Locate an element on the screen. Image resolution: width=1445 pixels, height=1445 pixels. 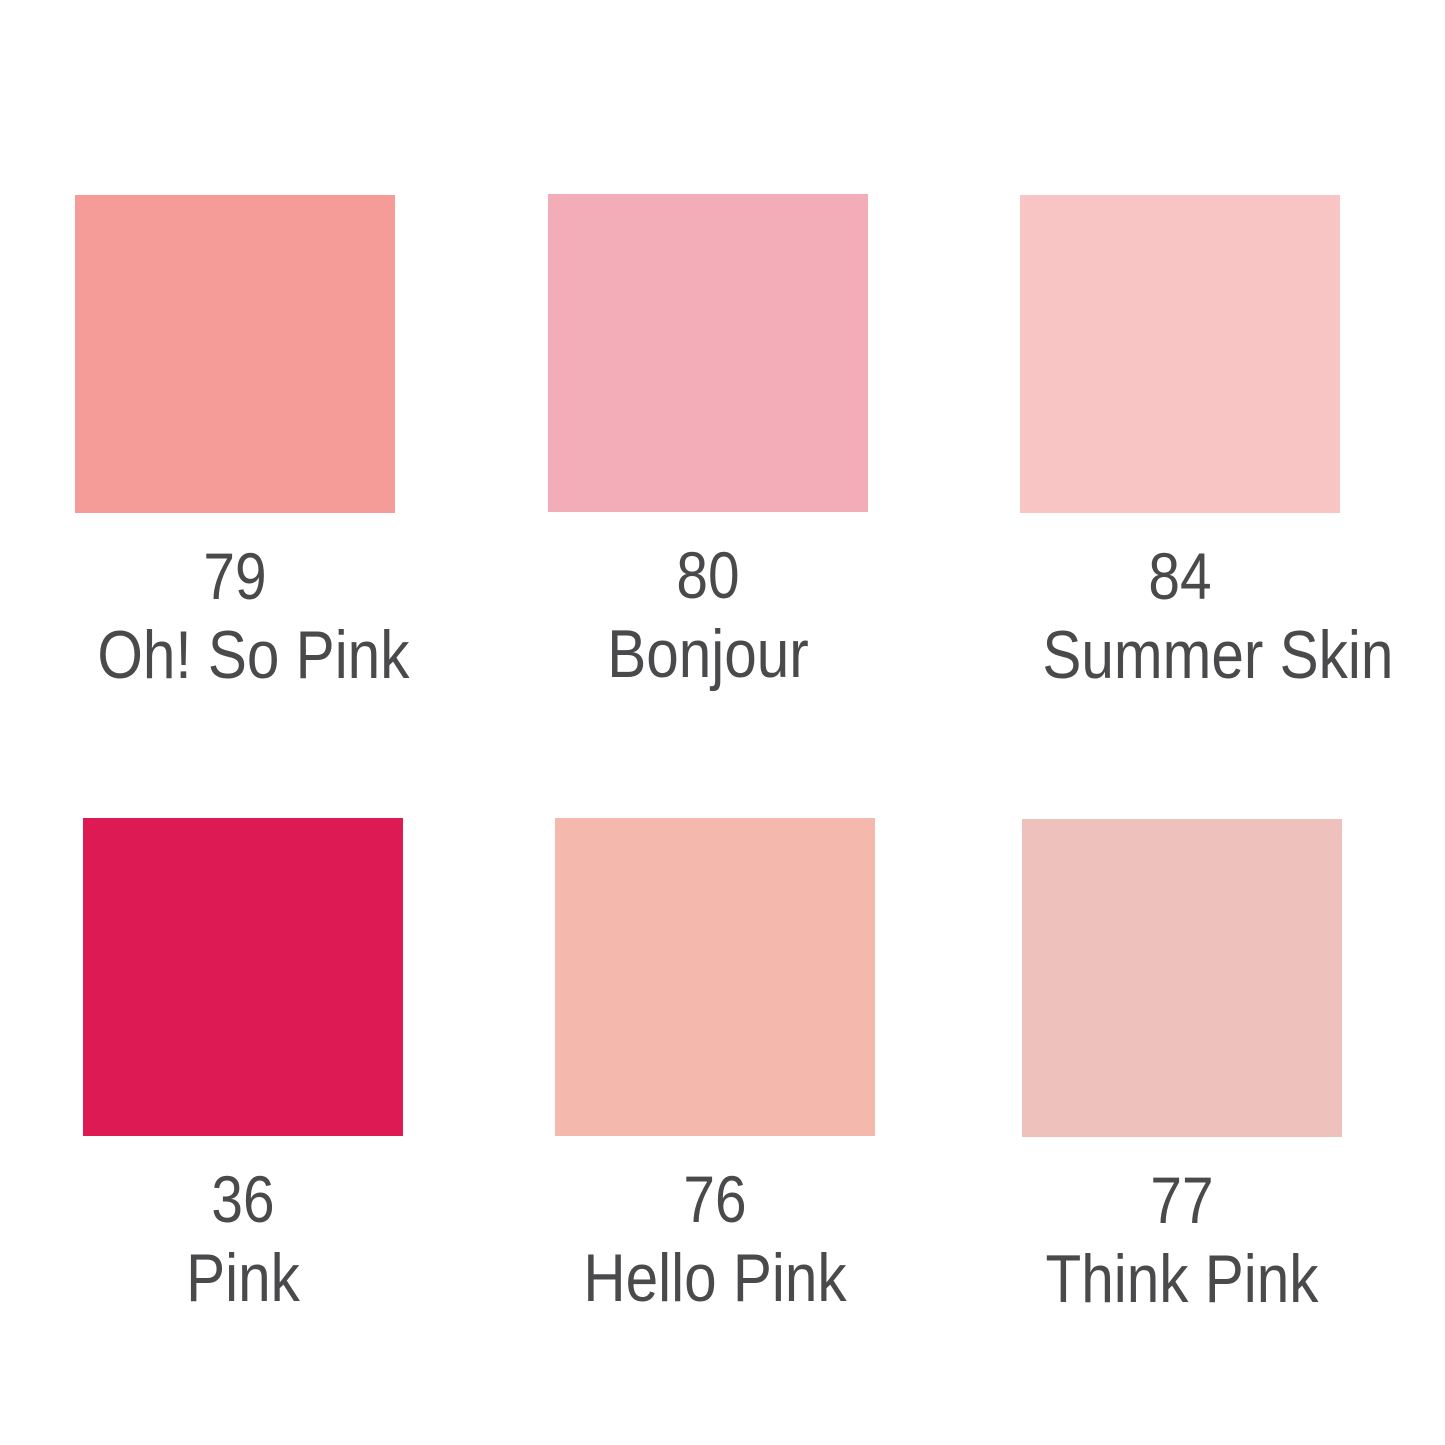
shade-number-76: 76 is located at coordinates (715, 1199).